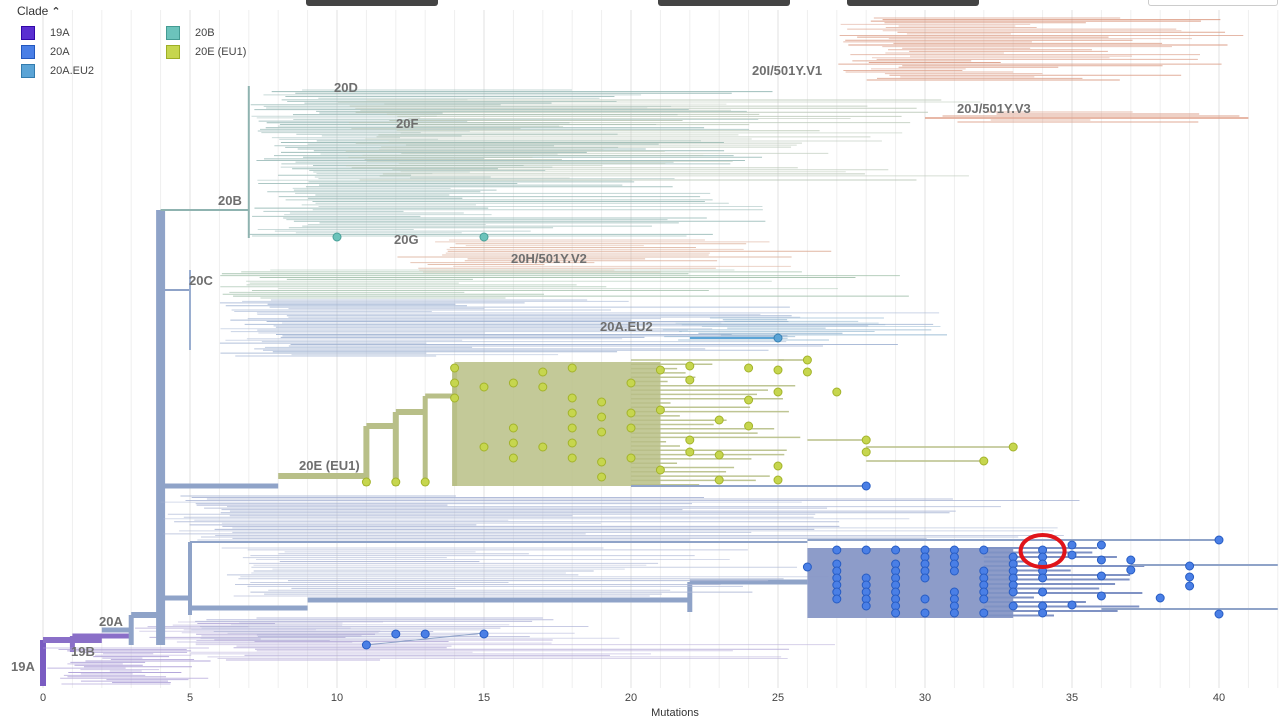 This screenshot has width=1280, height=720. What do you see at coordinates (28, 52) in the screenshot?
I see `legend-swatch-20a` at bounding box center [28, 52].